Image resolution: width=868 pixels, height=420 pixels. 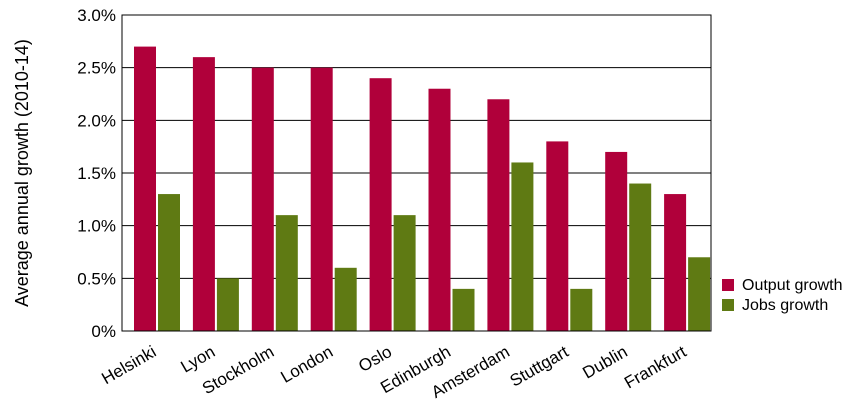 What do you see at coordinates (96, 68) in the screenshot?
I see `y-tick-label: 2.5%` at bounding box center [96, 68].